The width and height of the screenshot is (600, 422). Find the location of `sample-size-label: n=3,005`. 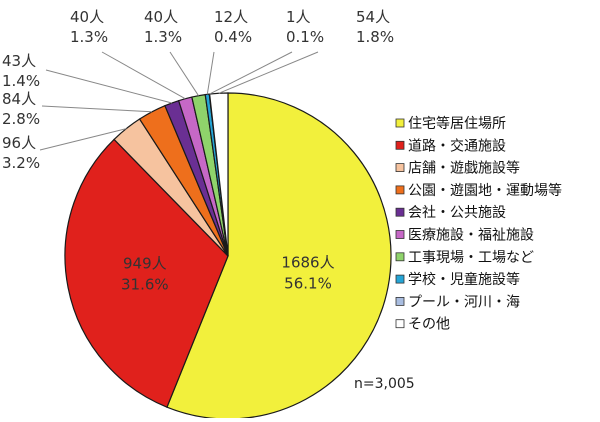

sample-size-label: n=3,005 is located at coordinates (384, 384).